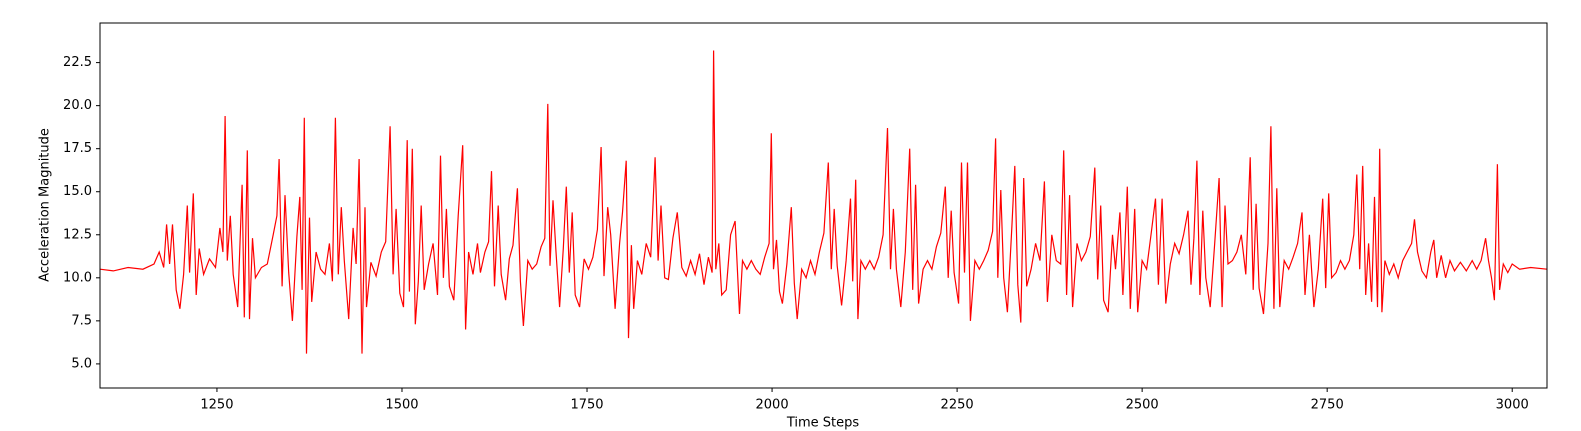  I want to click on y-tick-label: 12.5, so click(77, 234).